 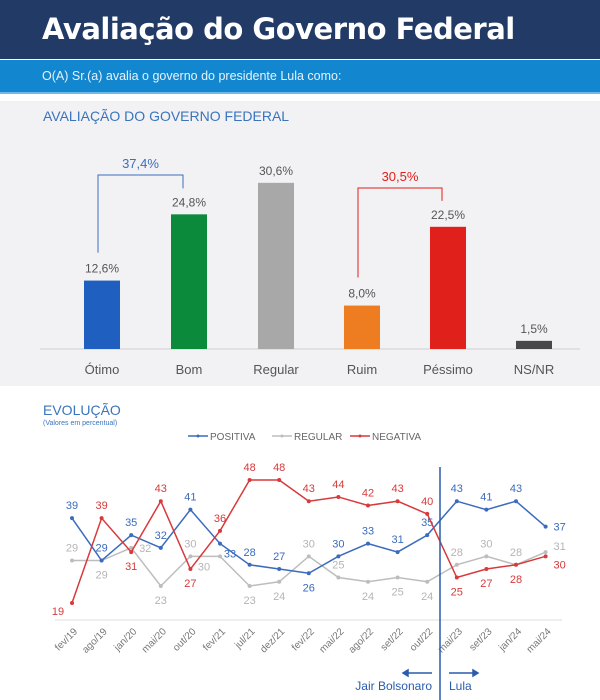 I want to click on data-label: 42, so click(x=368, y=493).